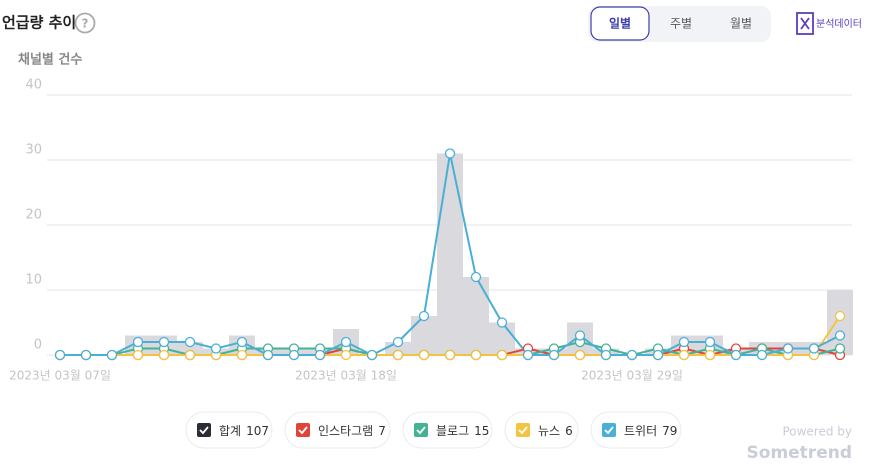 The width and height of the screenshot is (882, 476). I want to click on subtitle: 채널별 건수, so click(50, 60).